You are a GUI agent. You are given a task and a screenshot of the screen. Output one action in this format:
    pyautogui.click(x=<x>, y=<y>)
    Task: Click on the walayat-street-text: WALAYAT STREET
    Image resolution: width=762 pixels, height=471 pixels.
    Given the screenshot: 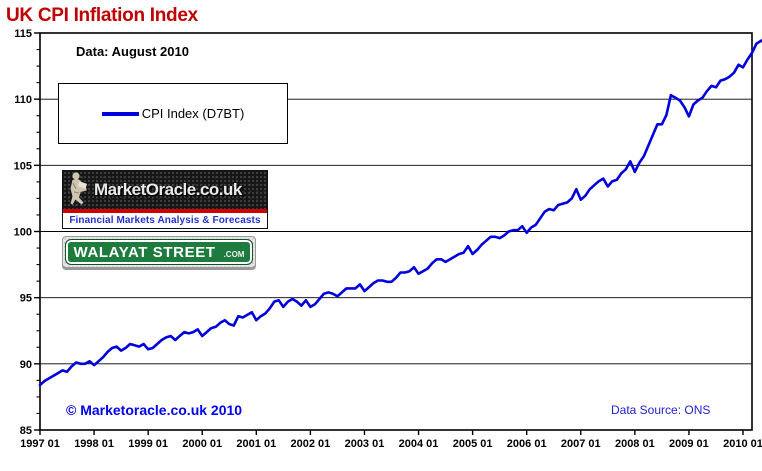 What is the action you would take?
    pyautogui.click(x=144, y=252)
    